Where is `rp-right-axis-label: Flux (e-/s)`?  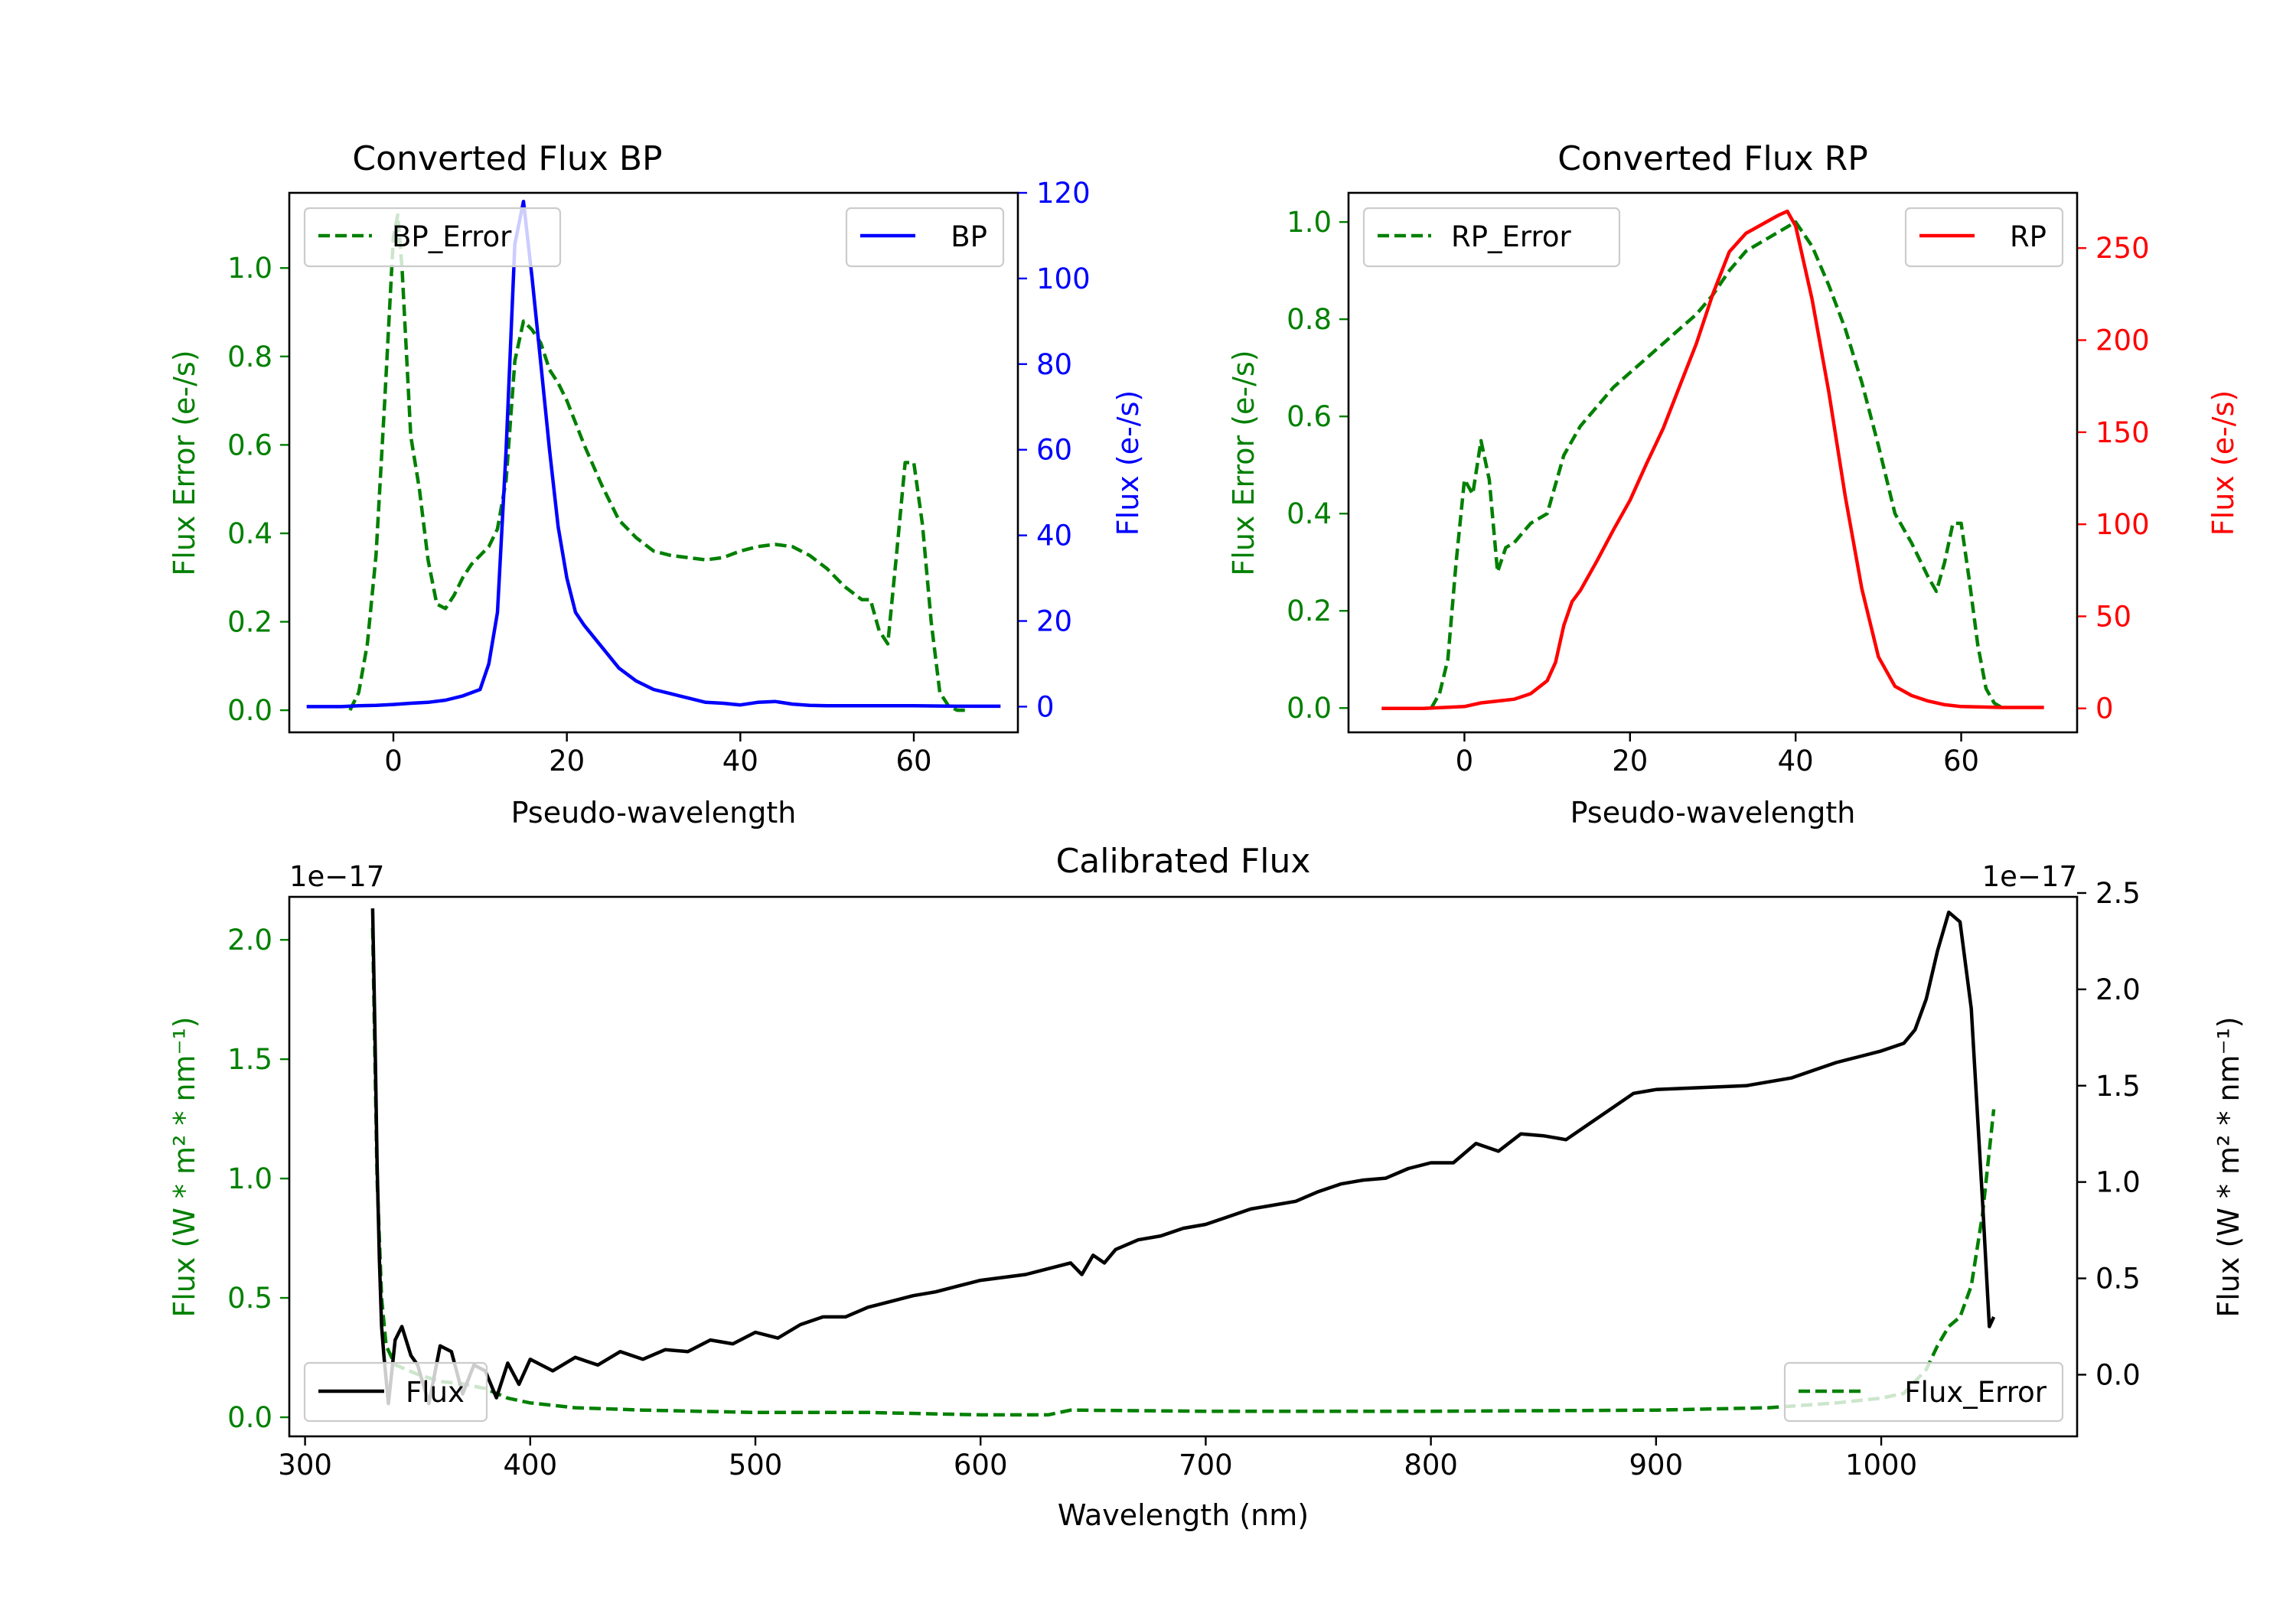
rp-right-axis-label: Flux (e-/s) is located at coordinates (2223, 463).